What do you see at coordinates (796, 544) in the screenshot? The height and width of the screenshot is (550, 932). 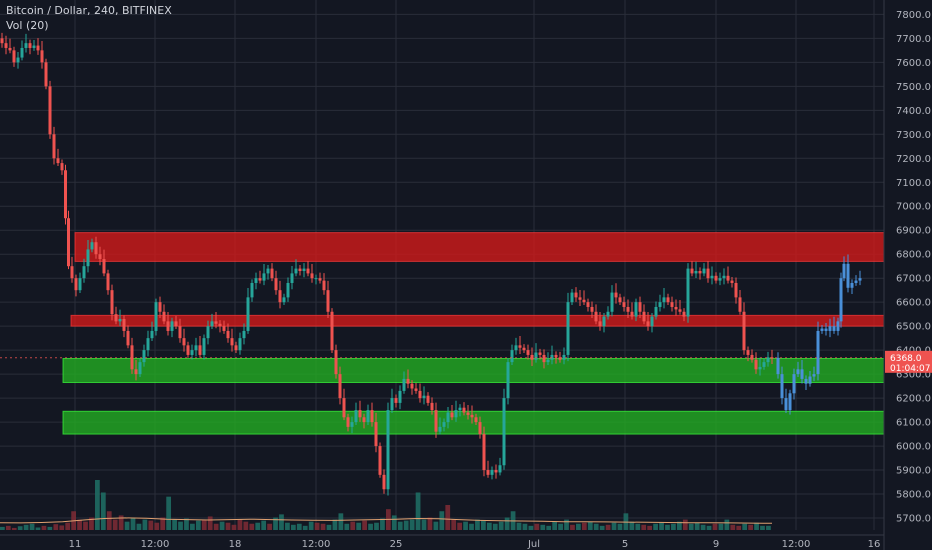 I see `x-tick-label: 12:00` at bounding box center [796, 544].